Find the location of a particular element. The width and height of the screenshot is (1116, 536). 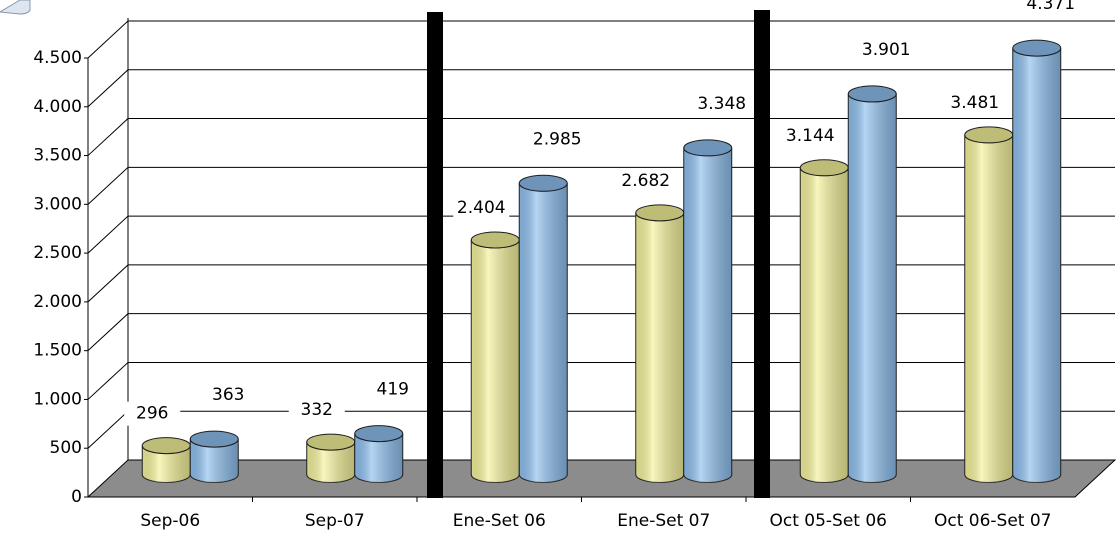

value-label: 419 is located at coordinates (393, 390).